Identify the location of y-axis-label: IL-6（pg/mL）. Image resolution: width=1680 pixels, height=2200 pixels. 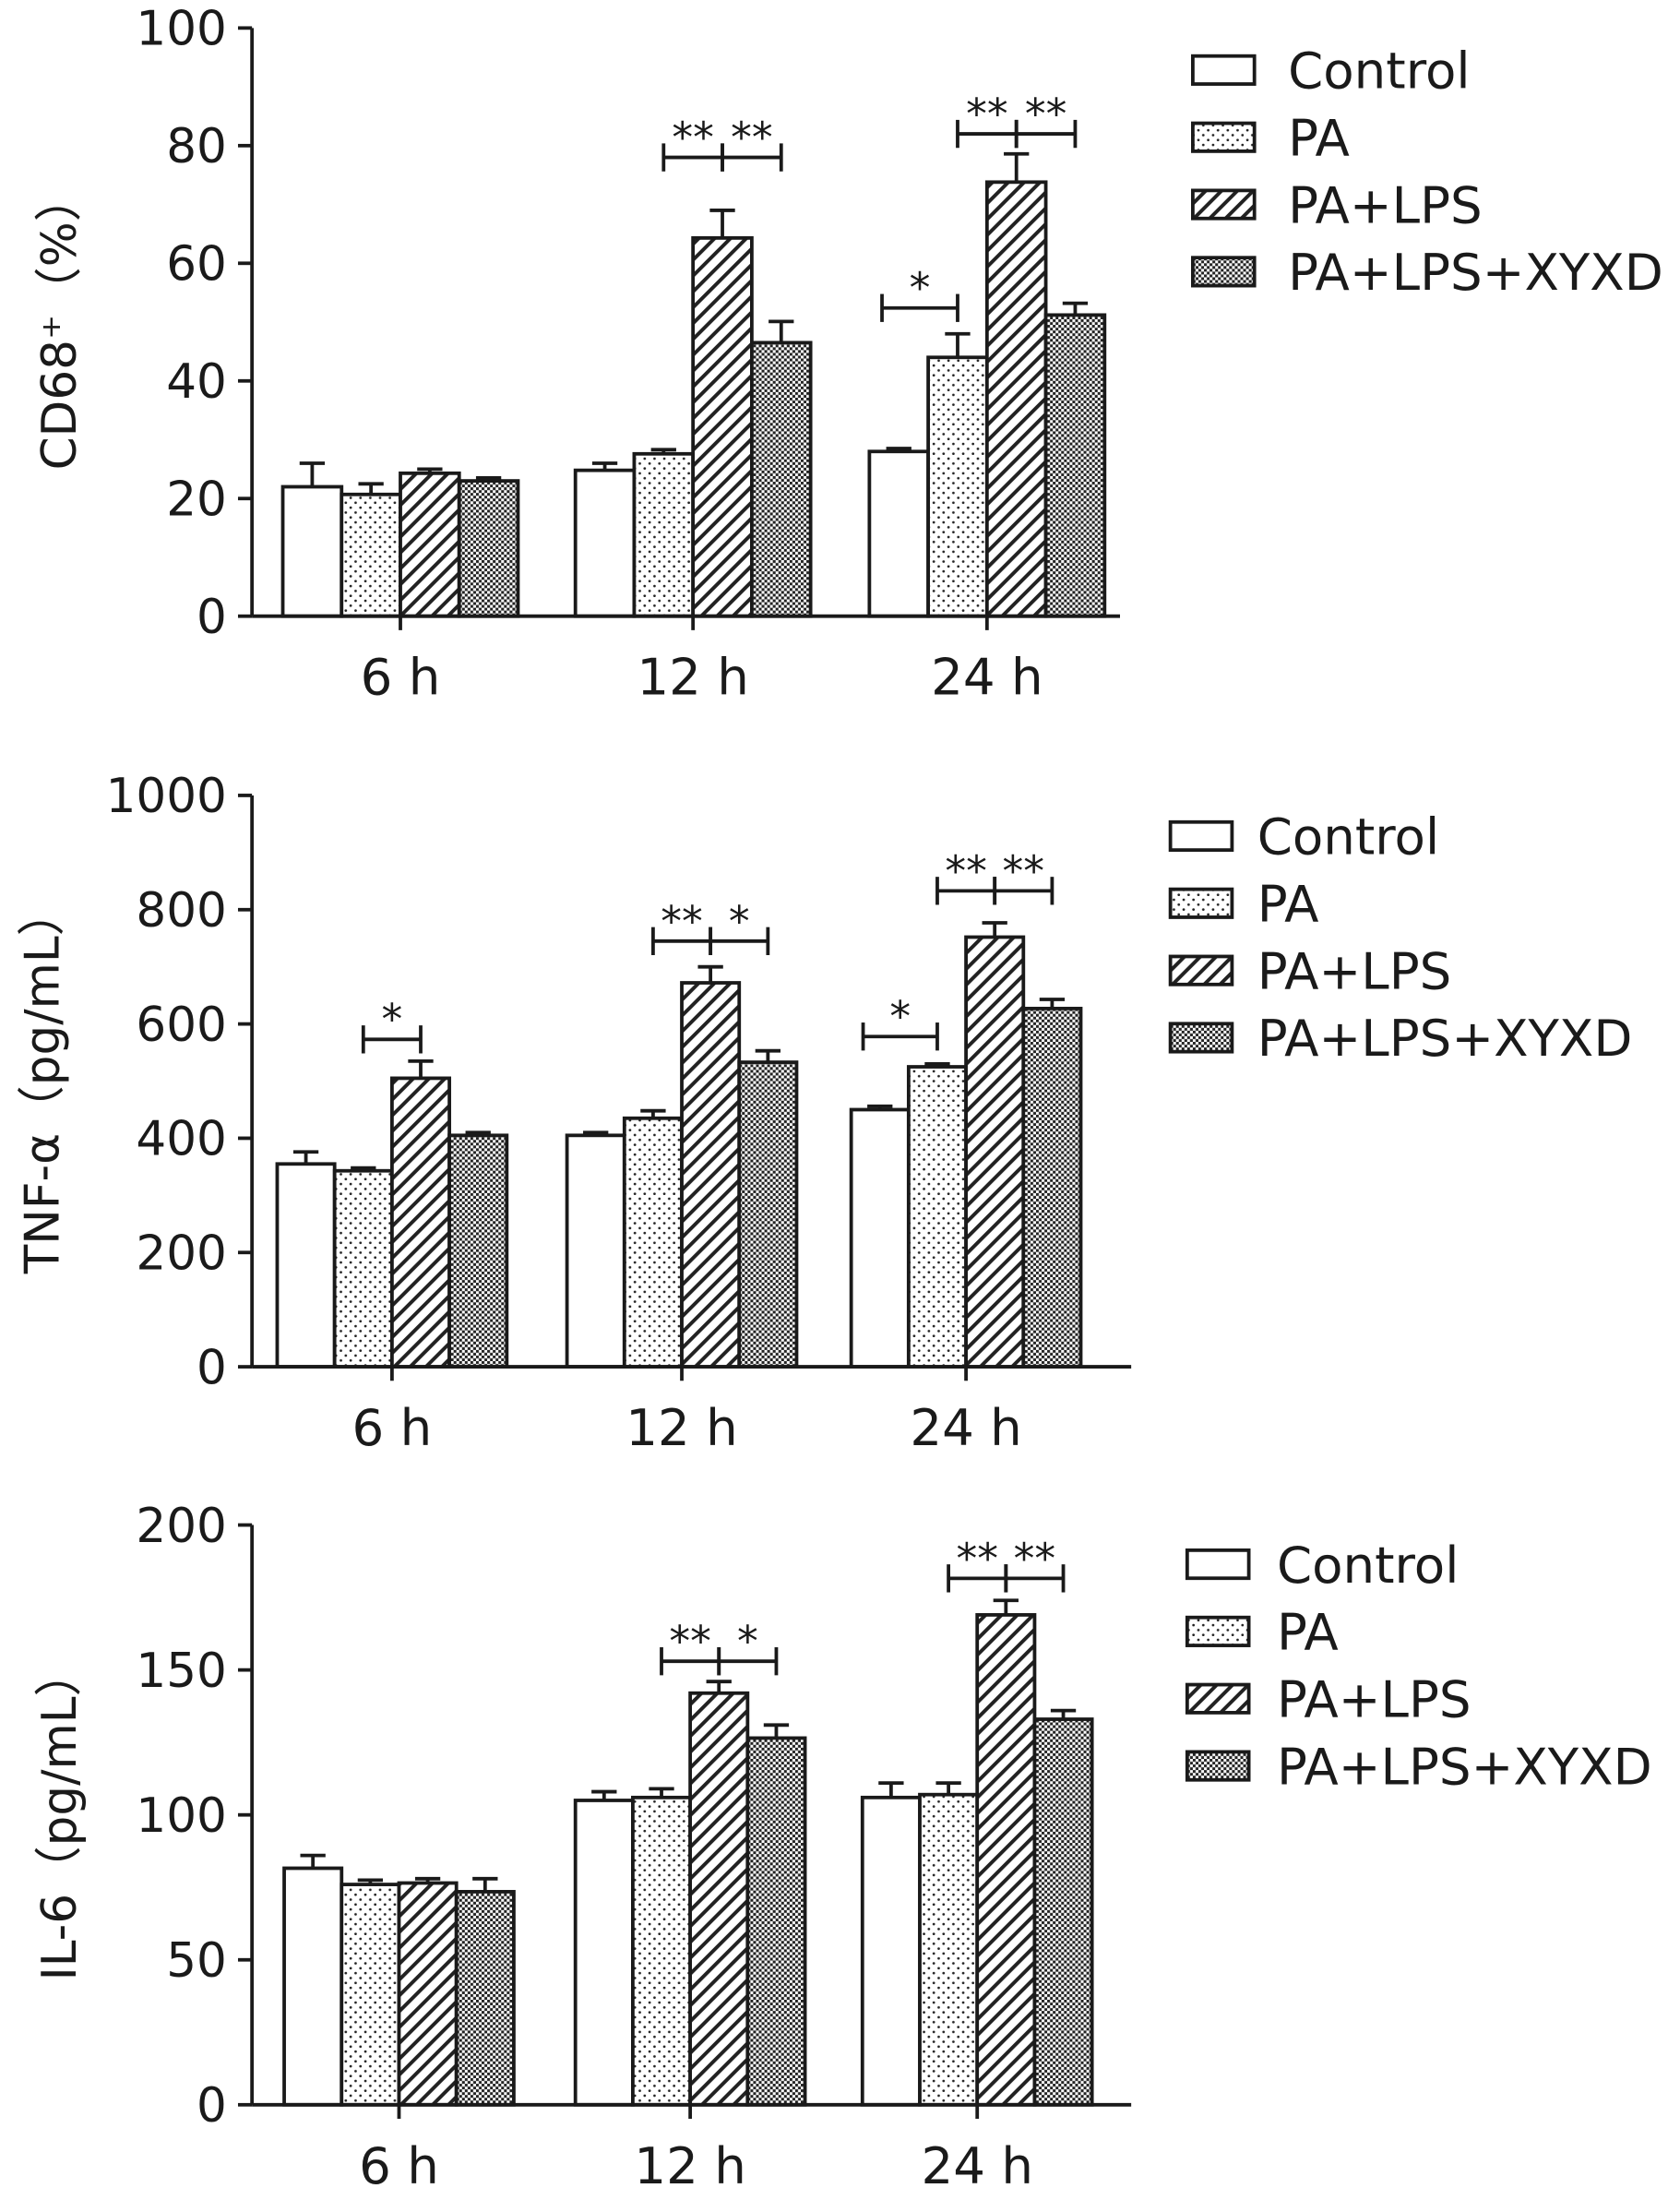
(60, 1814).